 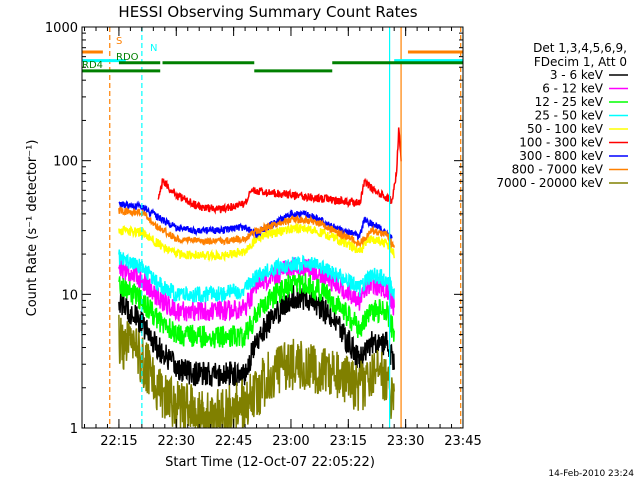 I want to click on legend-label-3: 12 - 25 keV, so click(x=569, y=102).